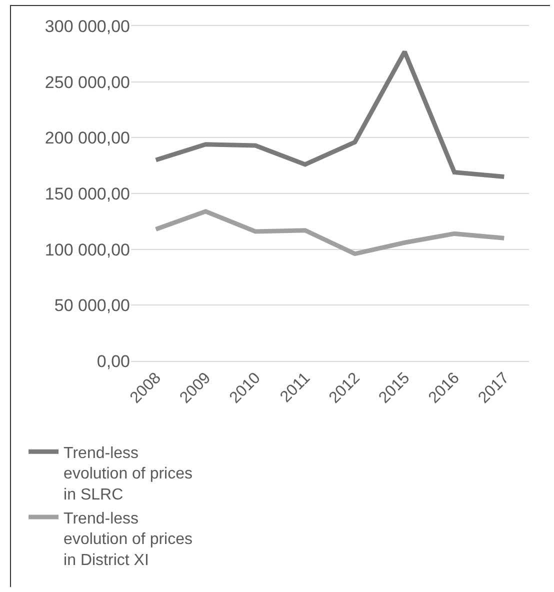  I want to click on y-tick-label: 250 000,00, so click(87, 82).